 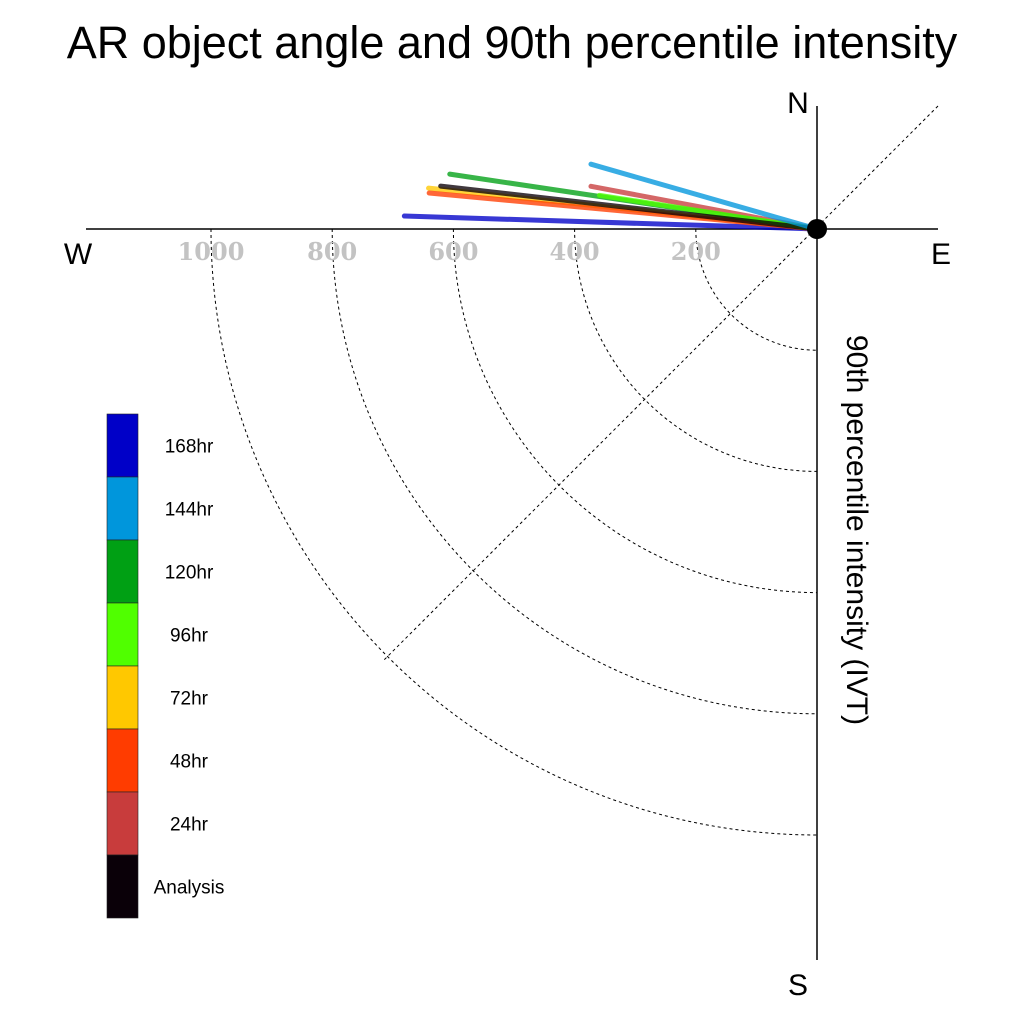 I want to click on legend: 168hr 144hr 120hr 96hr 72hr 48hr 24hr Analysis, so click(x=165, y=666).